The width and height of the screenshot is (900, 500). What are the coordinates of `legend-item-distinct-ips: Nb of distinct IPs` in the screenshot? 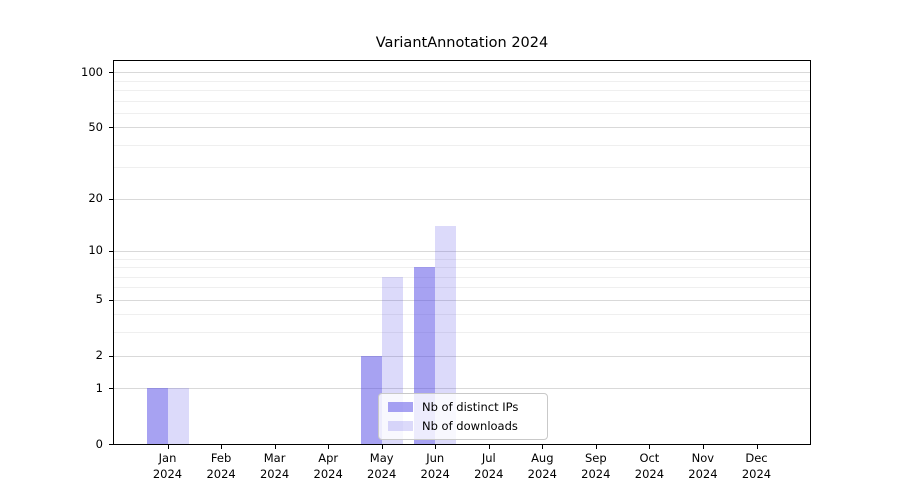 It's located at (463, 407).